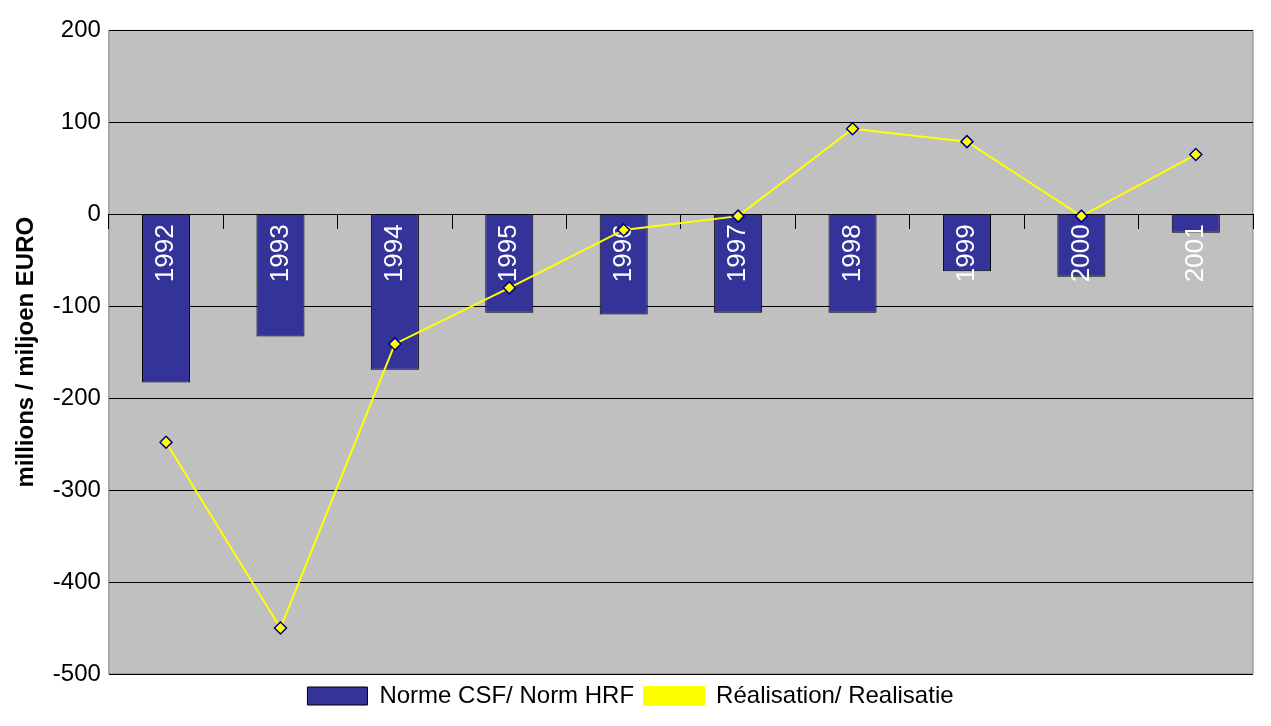 This screenshot has width=1271, height=726. I want to click on y-tick-label: -500, so click(76, 672).